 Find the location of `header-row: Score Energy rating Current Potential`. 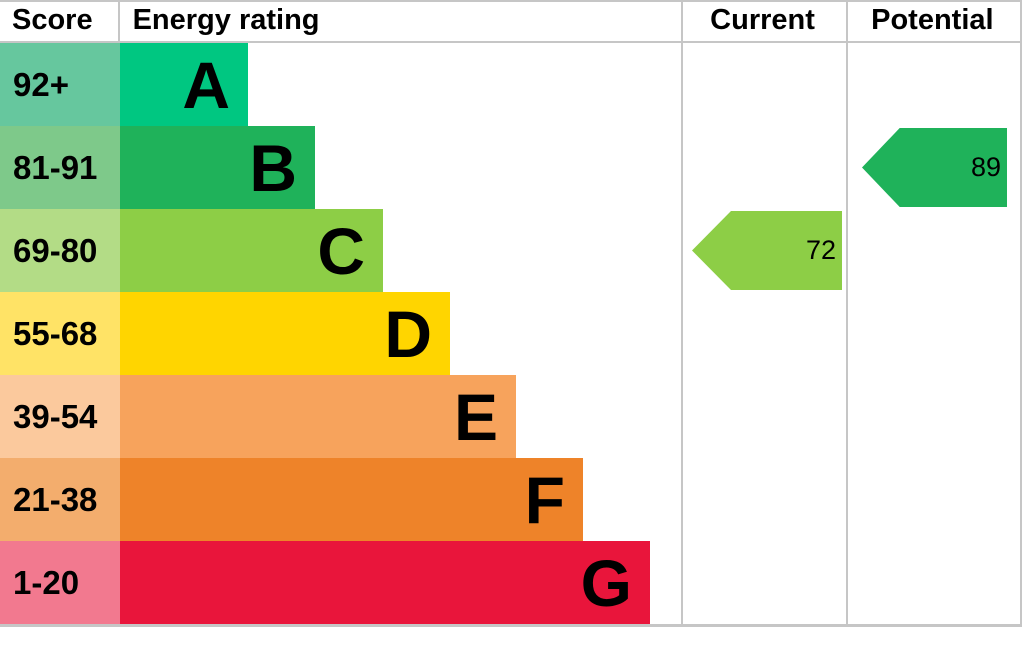

header-row: Score Energy rating Current Potential is located at coordinates (510, 22).